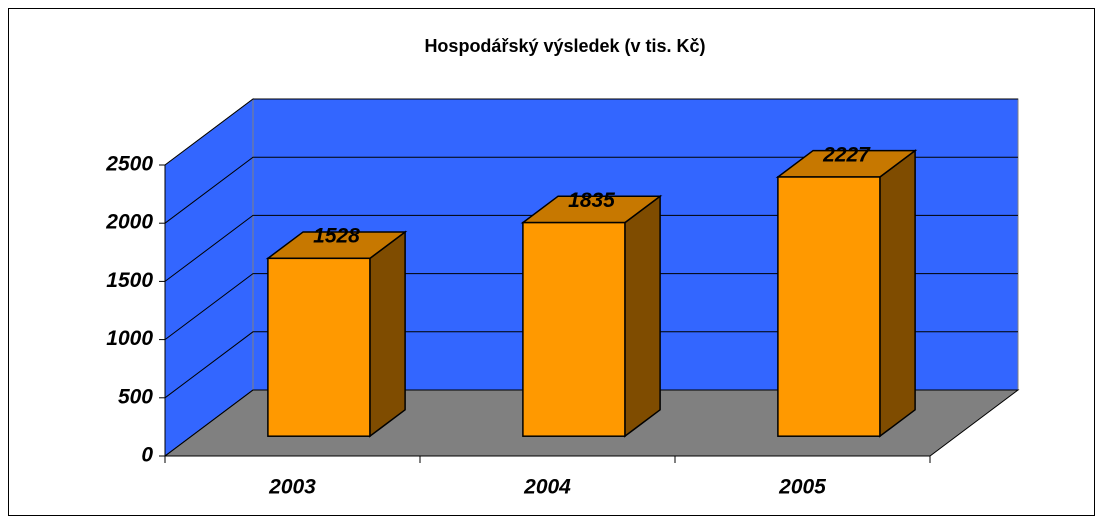 This screenshot has height=524, width=1103. Describe the element at coordinates (846, 154) in the screenshot. I see `data-label: 2227` at that location.